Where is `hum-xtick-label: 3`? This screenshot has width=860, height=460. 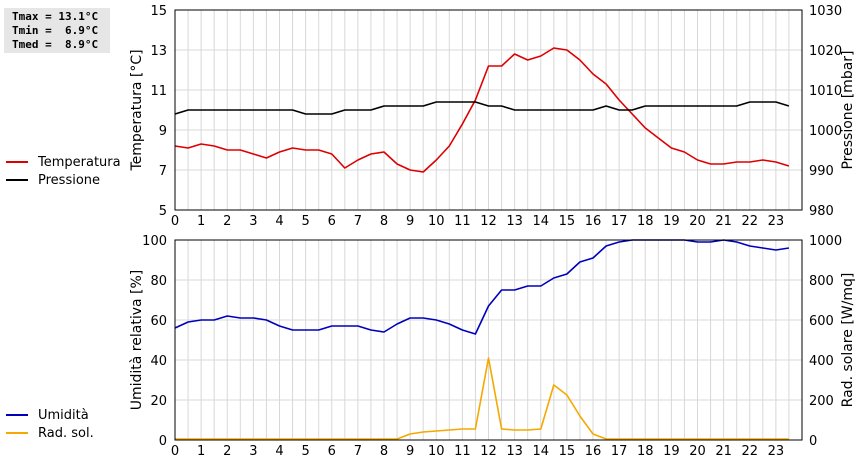
hum-xtick-label: 3 is located at coordinates (253, 451).